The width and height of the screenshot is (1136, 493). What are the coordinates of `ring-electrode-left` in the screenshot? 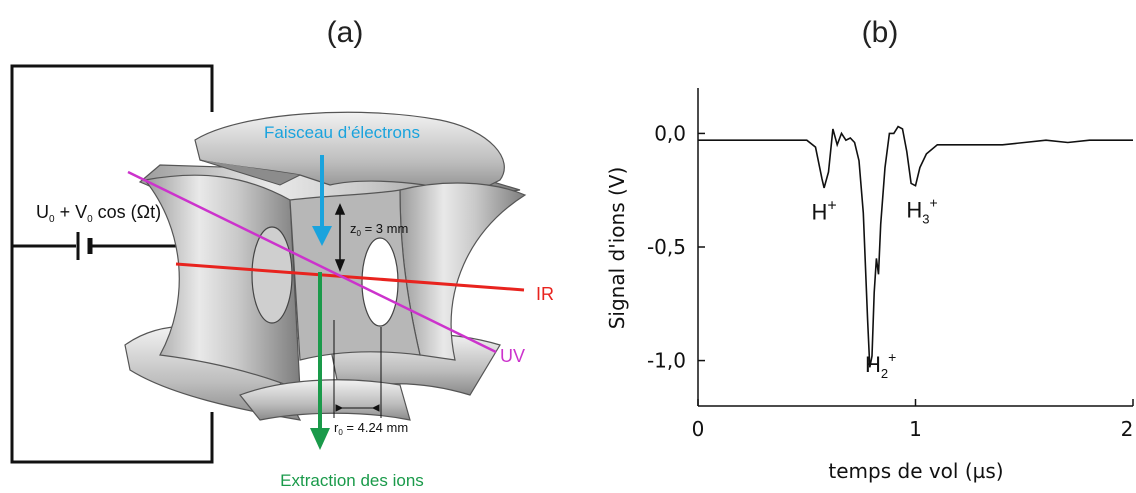 It's located at (222, 282).